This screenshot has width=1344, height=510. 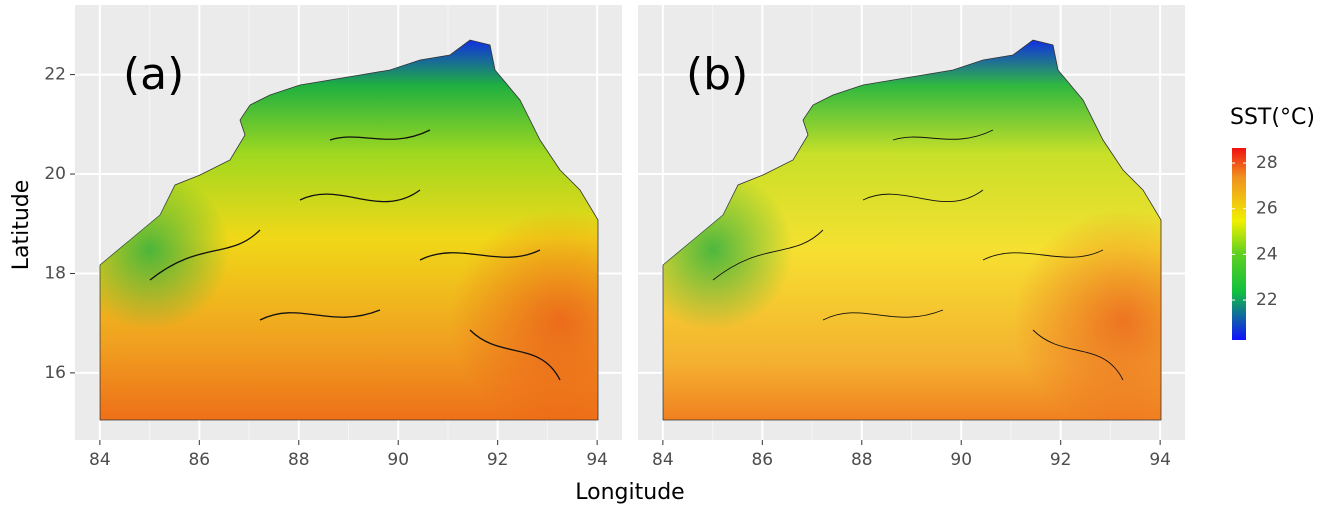 What do you see at coordinates (55, 373) in the screenshot?
I see `y-tick-label: 16` at bounding box center [55, 373].